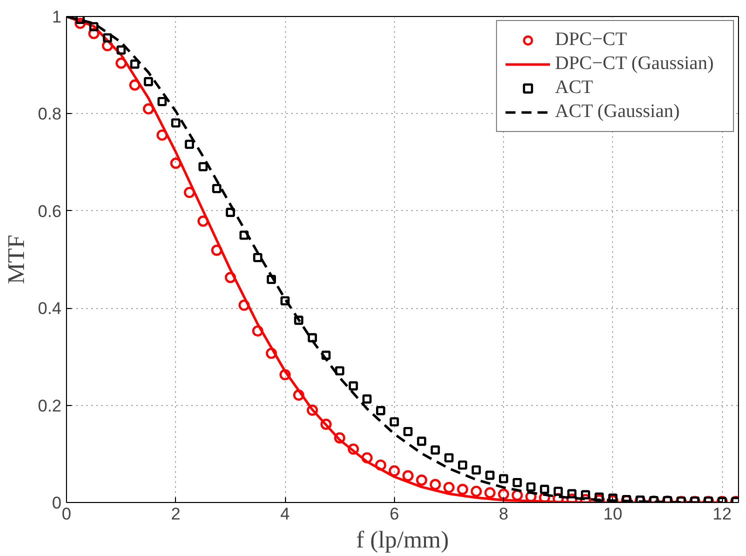  Describe the element at coordinates (50, 308) in the screenshot. I see `y-tick-label: 0.4` at that location.